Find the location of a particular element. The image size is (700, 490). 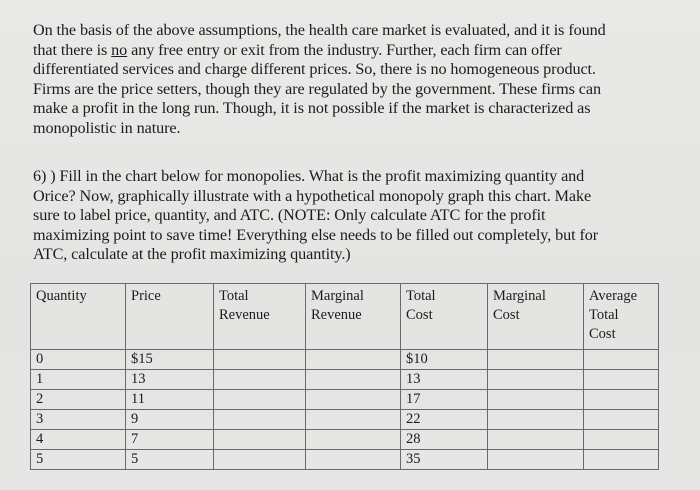

table-cell: 7 is located at coordinates (169, 439).